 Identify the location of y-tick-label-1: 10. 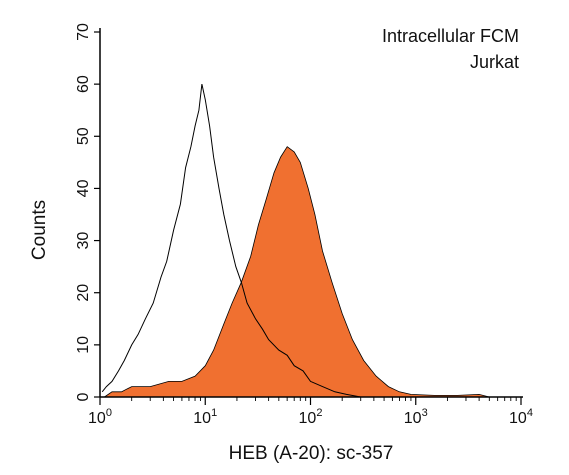
(83, 345).